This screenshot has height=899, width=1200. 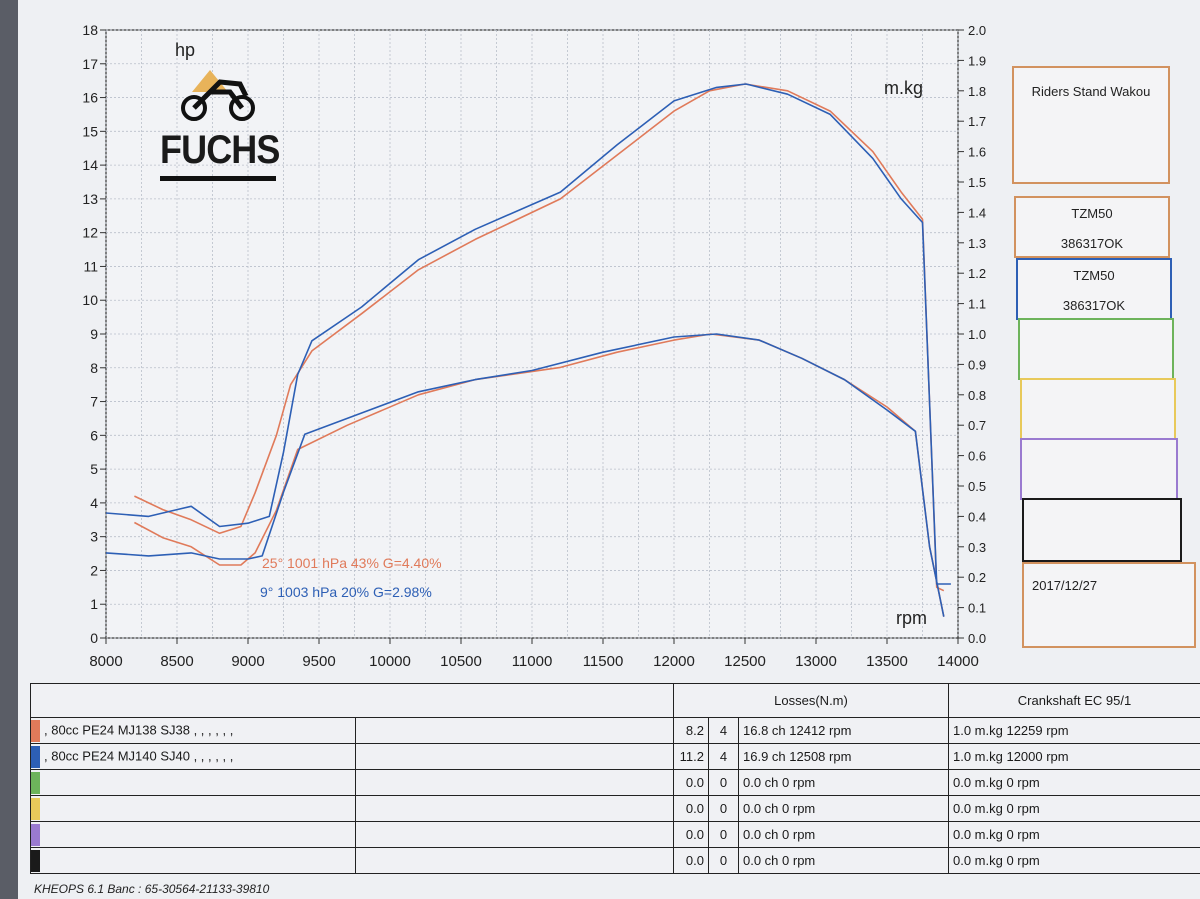 What do you see at coordinates (977, 364) in the screenshot?
I see `right-tick-label: 0.9` at bounding box center [977, 364].